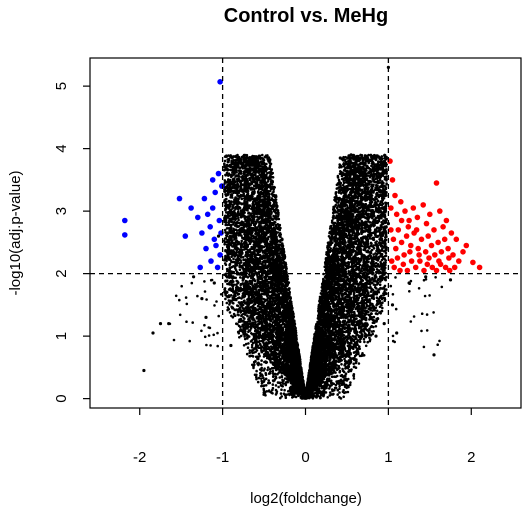 The height and width of the screenshot is (516, 526). I want to click on y-axis-label: -log10(adj.p-value), so click(15, 232).